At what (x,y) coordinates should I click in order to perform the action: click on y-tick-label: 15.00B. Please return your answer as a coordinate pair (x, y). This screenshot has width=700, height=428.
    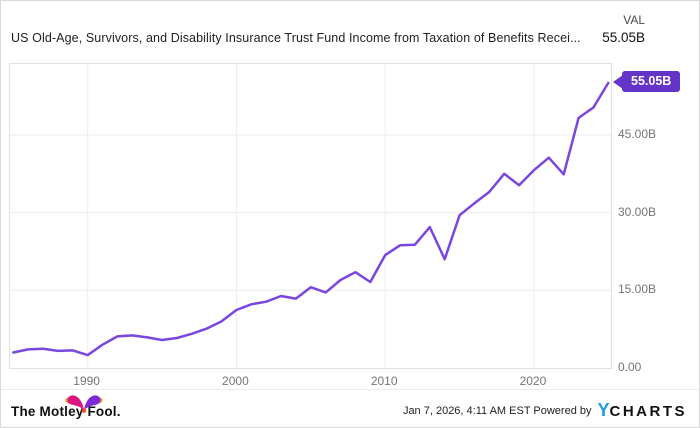
    Looking at the image, I should click on (637, 289).